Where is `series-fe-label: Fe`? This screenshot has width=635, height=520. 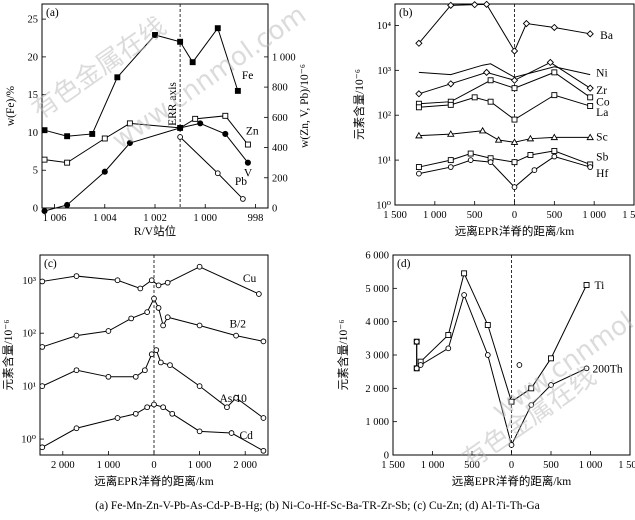
series-fe-label: Fe is located at coordinates (248, 76).